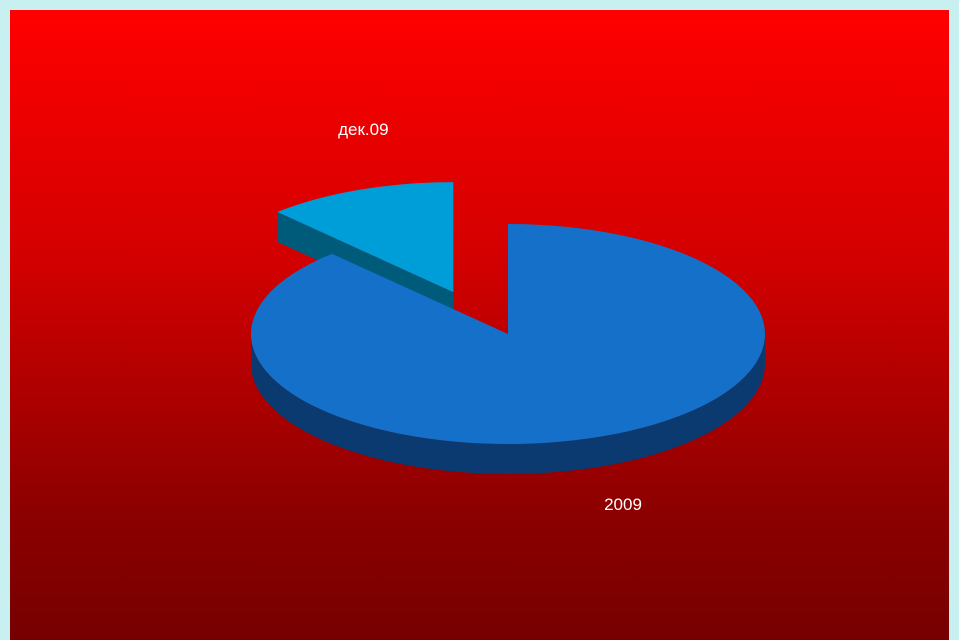 This screenshot has width=959, height=640. I want to click on pie-label-2009: 2009, so click(623, 504).